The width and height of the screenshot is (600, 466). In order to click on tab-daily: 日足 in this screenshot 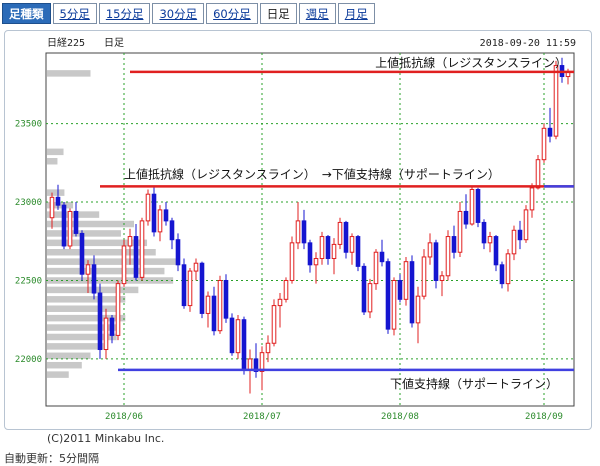, I will do `click(278, 13)`.